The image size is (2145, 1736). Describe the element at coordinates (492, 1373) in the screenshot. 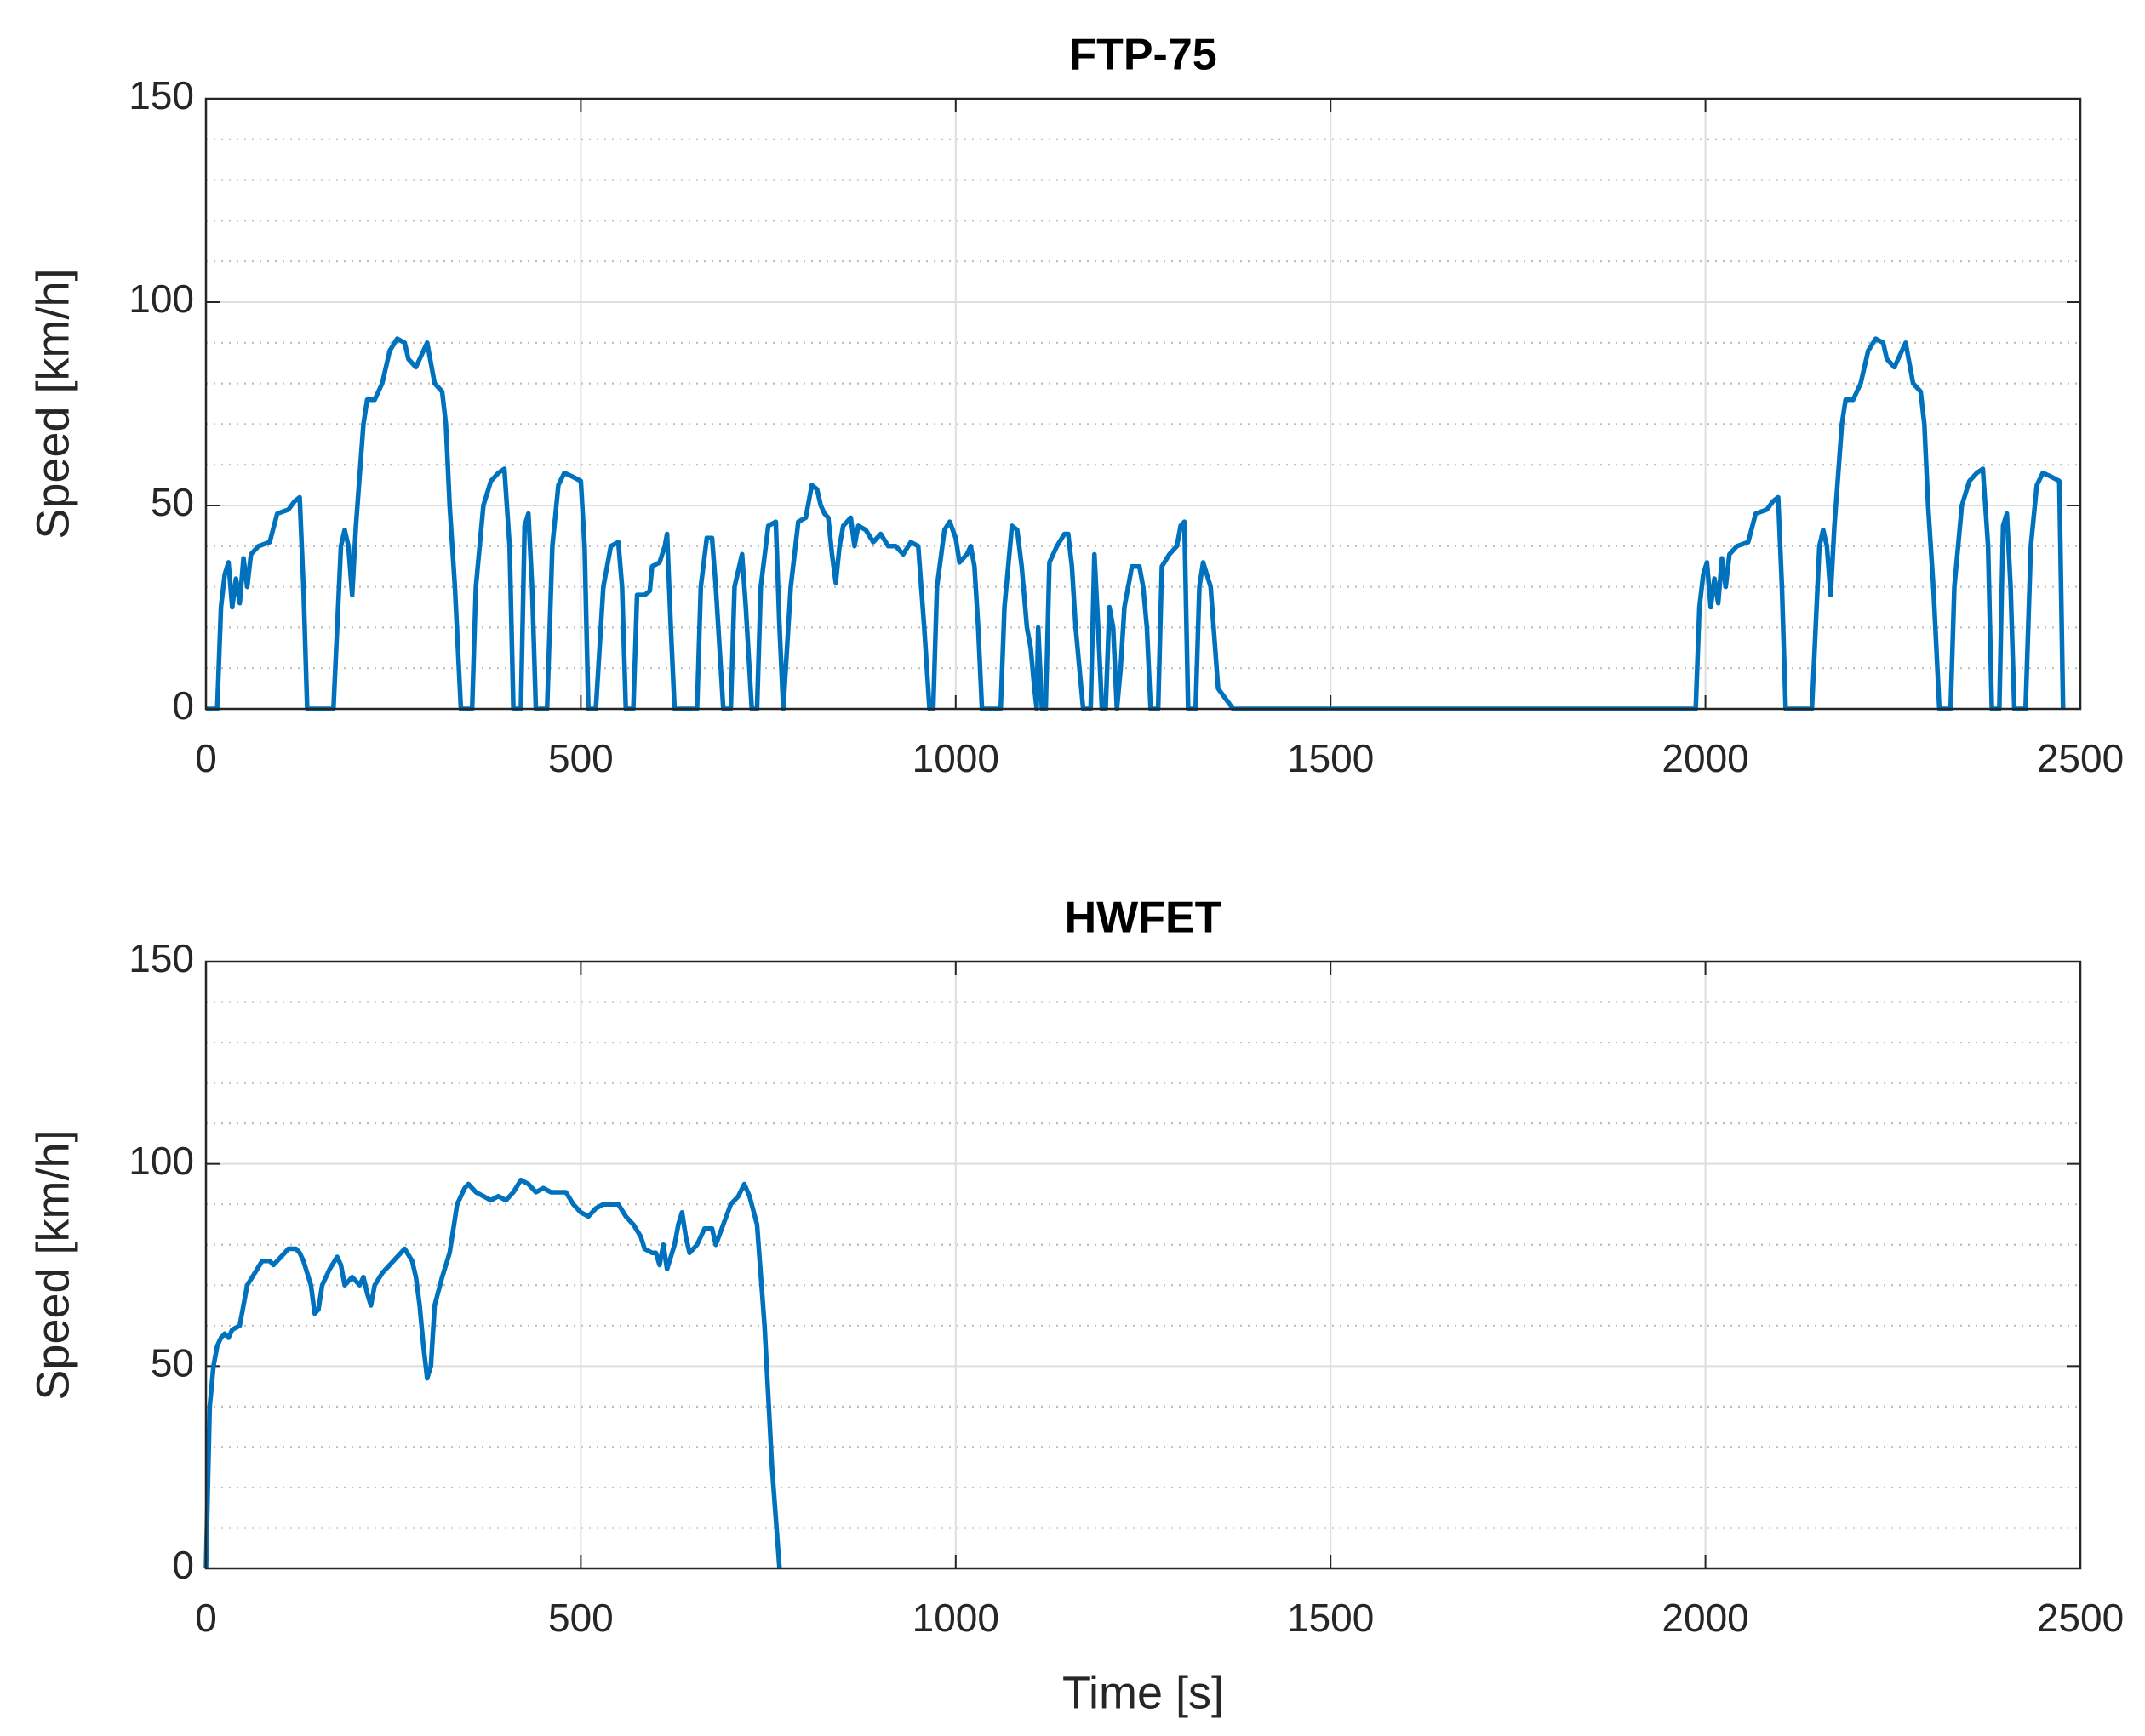

I see `data-line` at that location.